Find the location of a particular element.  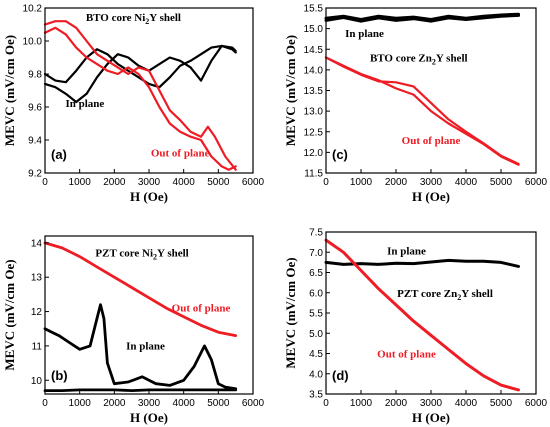

panel-a-ylabel: MEVC (mV/cm Oe) is located at coordinates (9, 90).